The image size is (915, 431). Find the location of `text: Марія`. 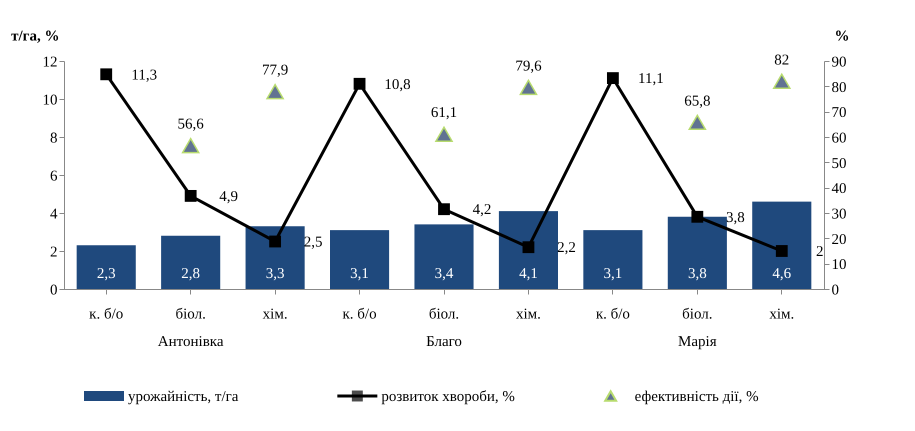

text: Марія is located at coordinates (697, 342).